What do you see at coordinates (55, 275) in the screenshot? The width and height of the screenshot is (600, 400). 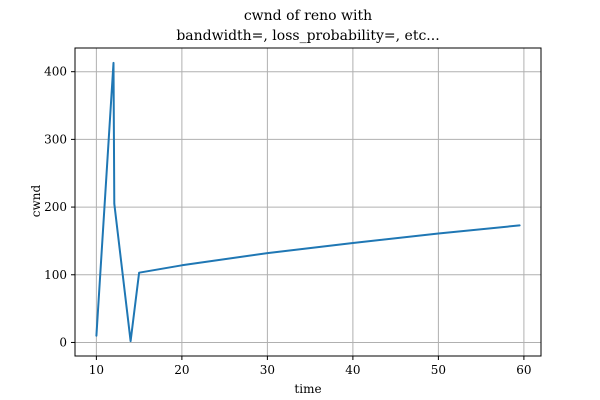 I see `y-tick-label: 100` at bounding box center [55, 275].